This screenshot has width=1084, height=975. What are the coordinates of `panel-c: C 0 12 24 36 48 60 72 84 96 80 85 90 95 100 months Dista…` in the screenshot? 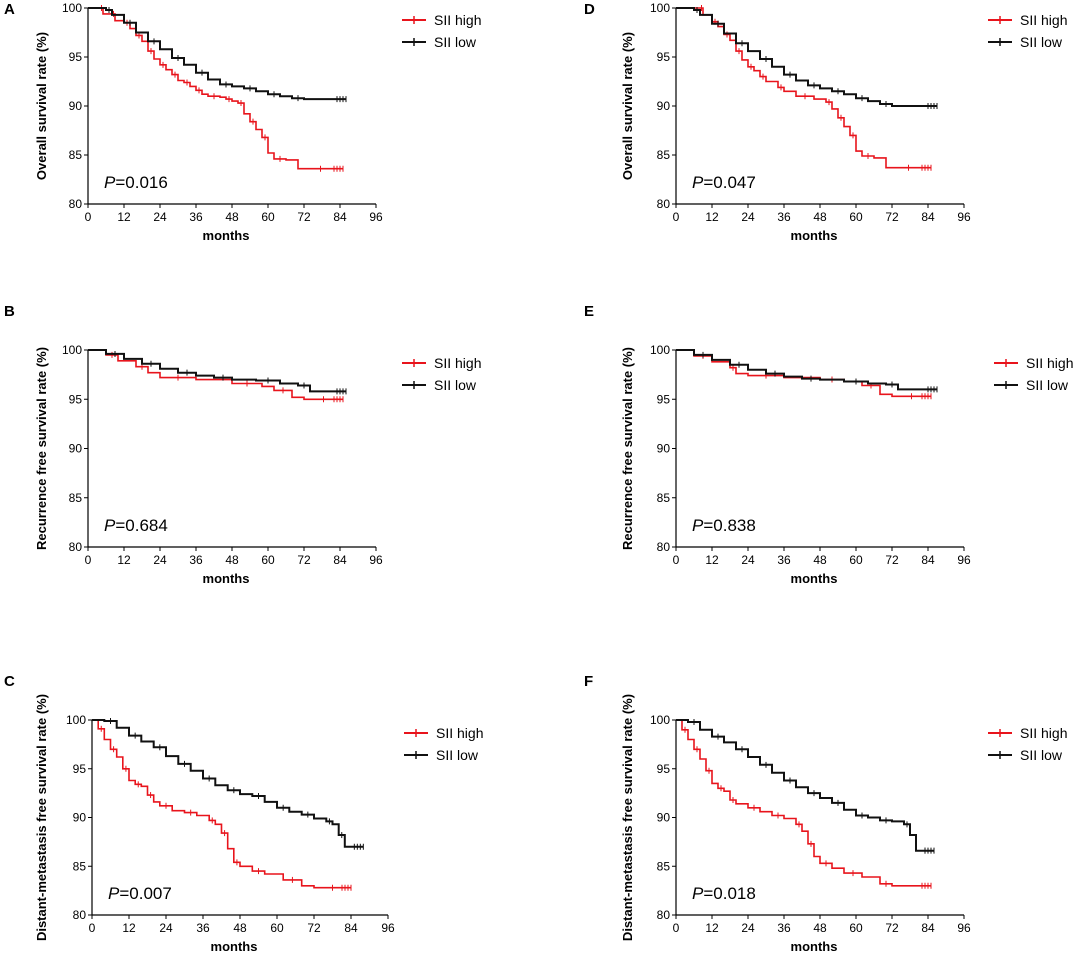 It's located at (243, 813).